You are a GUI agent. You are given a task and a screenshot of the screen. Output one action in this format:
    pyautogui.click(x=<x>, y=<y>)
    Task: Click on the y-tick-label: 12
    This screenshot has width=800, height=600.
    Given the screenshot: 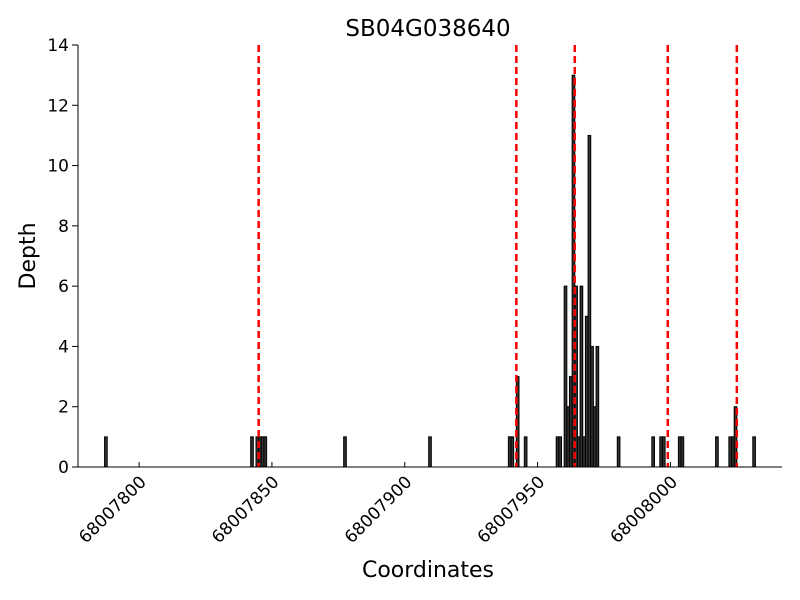 What is the action you would take?
    pyautogui.click(x=58, y=106)
    